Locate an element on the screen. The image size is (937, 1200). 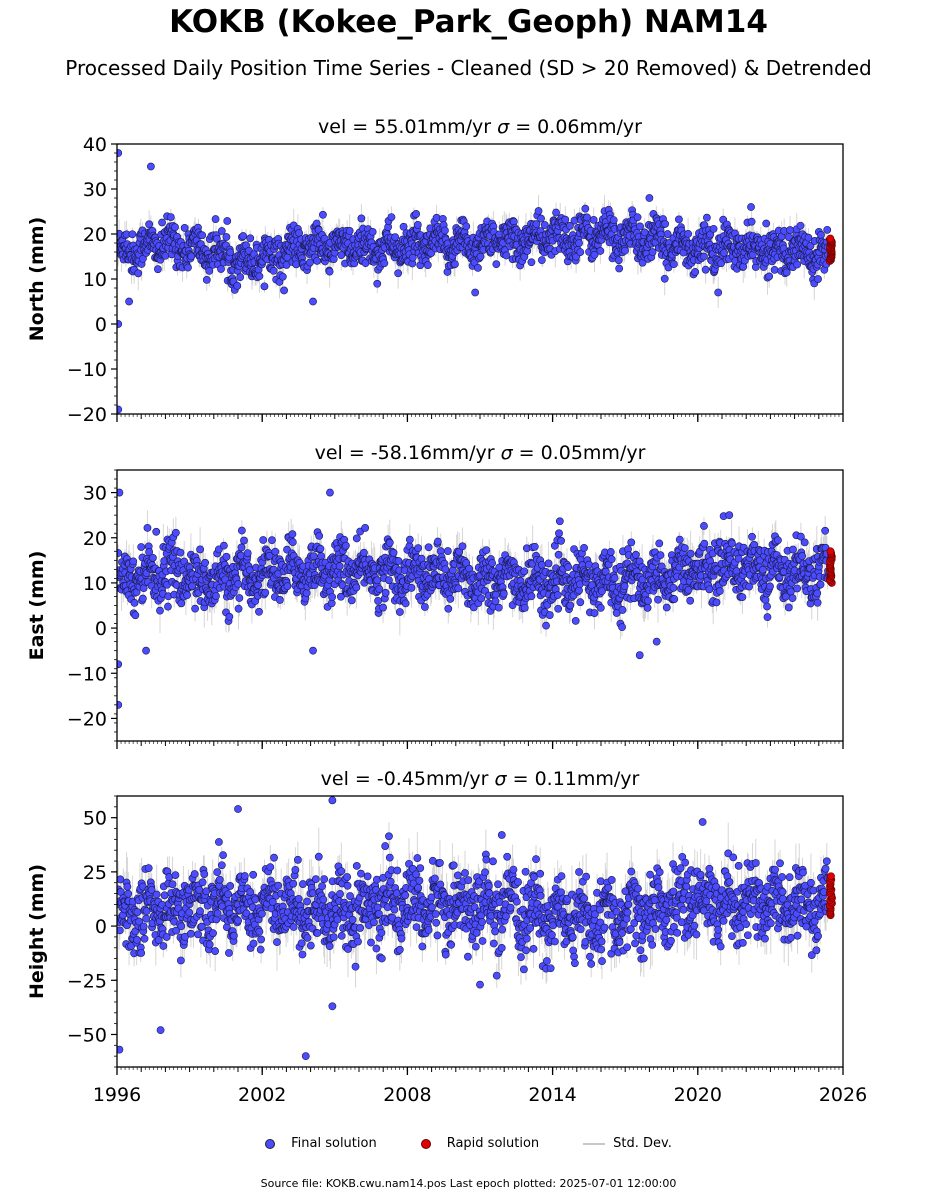
y-axis-label: North (mm) is located at coordinates (37, 279).